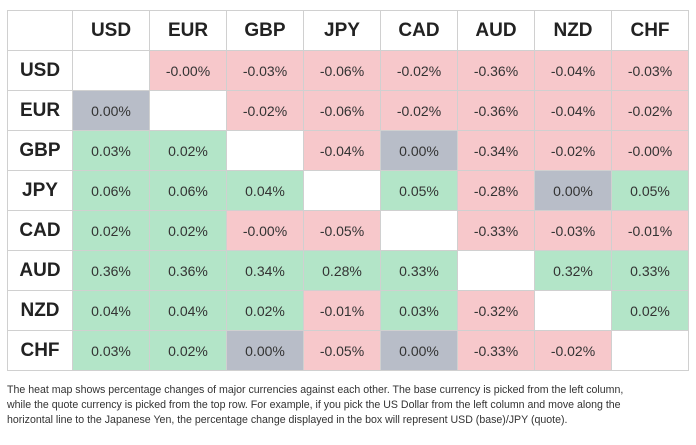  I want to click on row-header: JPY, so click(40, 190).